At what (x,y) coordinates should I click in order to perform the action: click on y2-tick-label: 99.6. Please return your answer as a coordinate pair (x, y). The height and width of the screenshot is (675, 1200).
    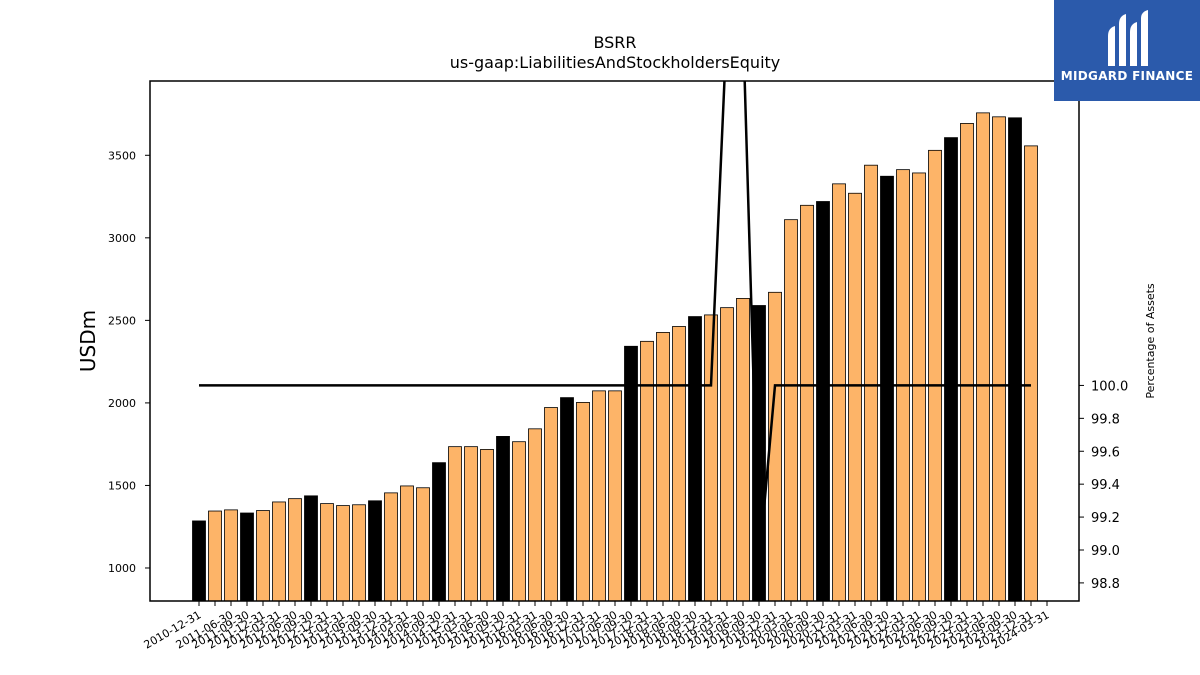
    Looking at the image, I should click on (1105, 452).